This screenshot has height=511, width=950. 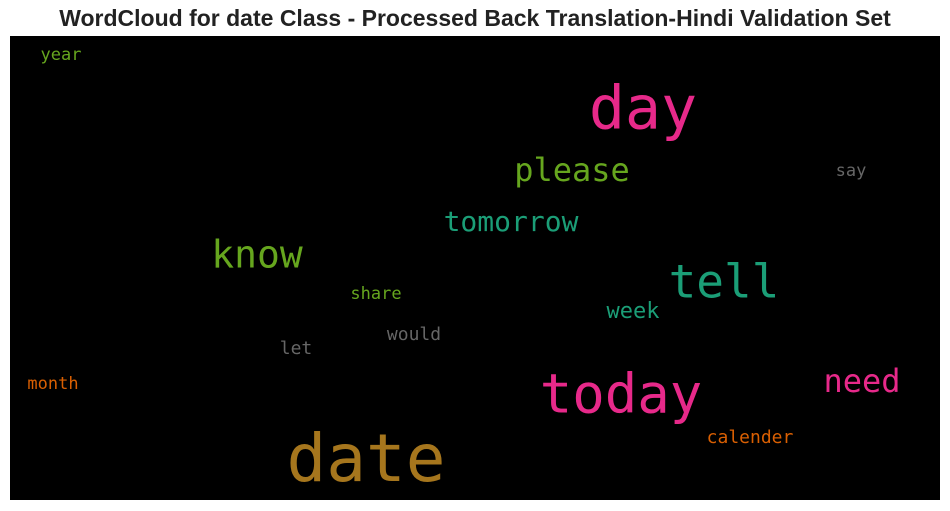 What do you see at coordinates (643, 109) in the screenshot?
I see `cloud-word: day` at bounding box center [643, 109].